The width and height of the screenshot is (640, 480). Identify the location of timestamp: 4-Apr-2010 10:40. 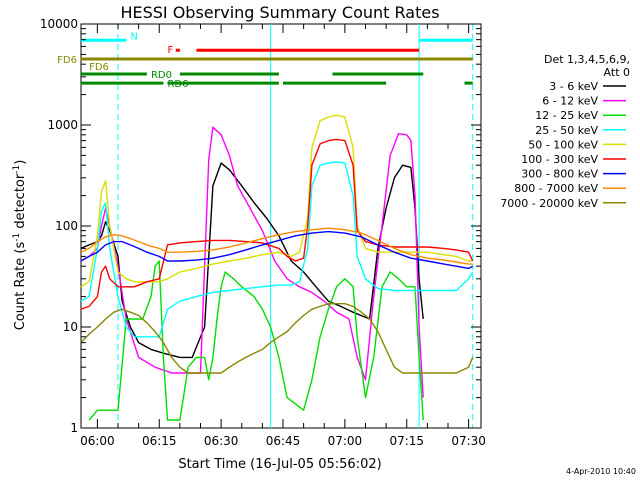
(601, 471).